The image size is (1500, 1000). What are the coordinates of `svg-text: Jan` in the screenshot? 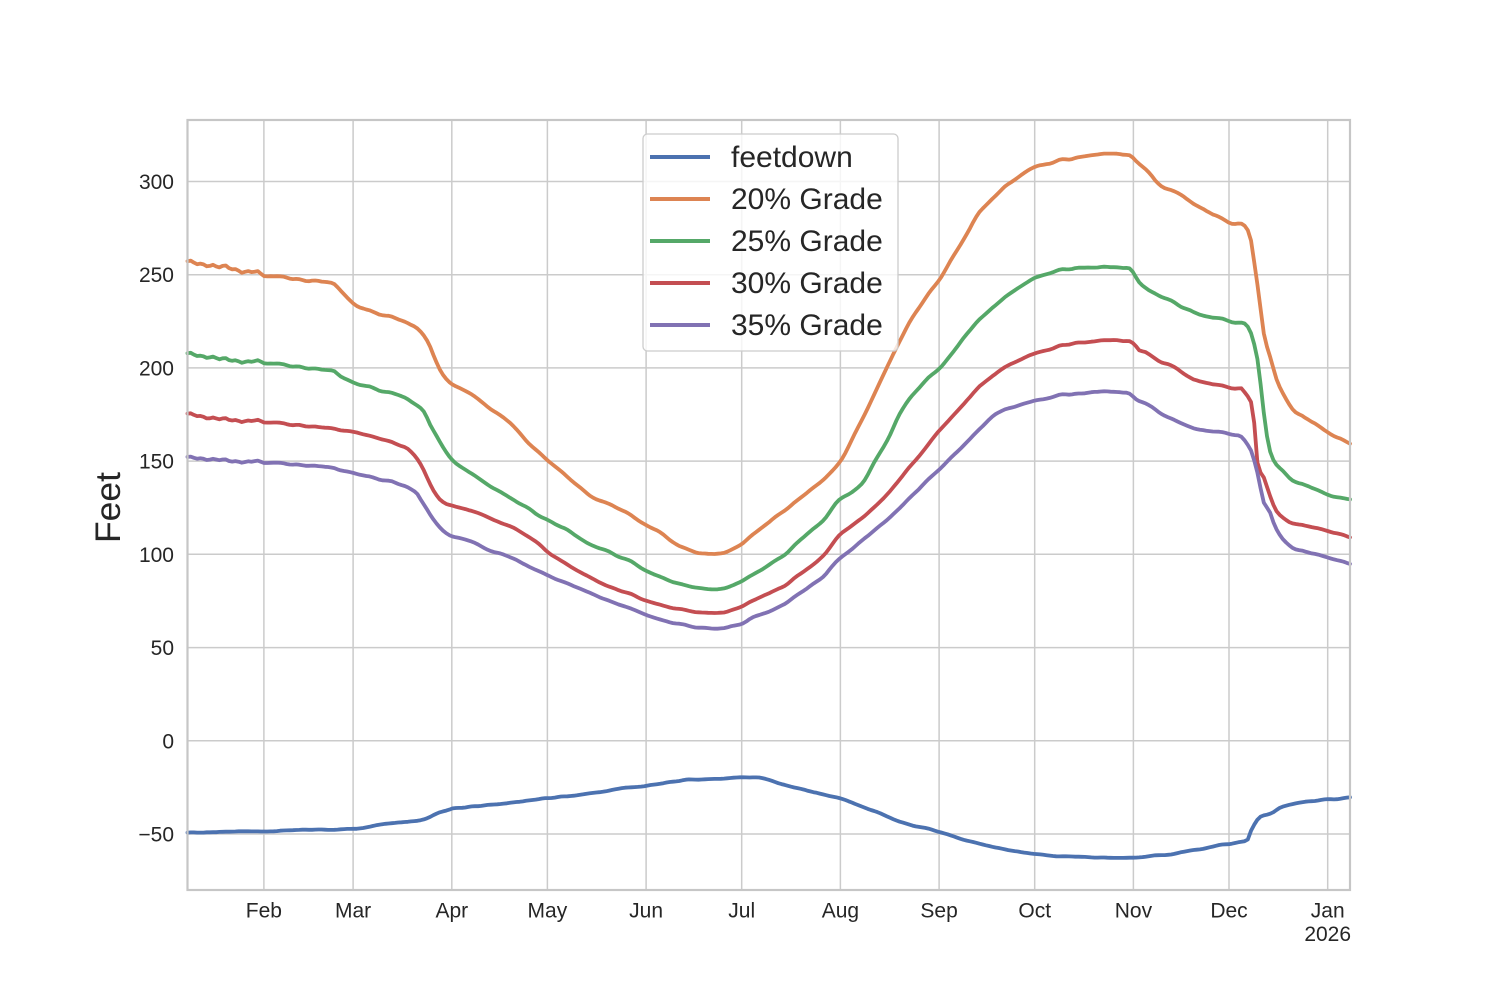 It's located at (1328, 911).